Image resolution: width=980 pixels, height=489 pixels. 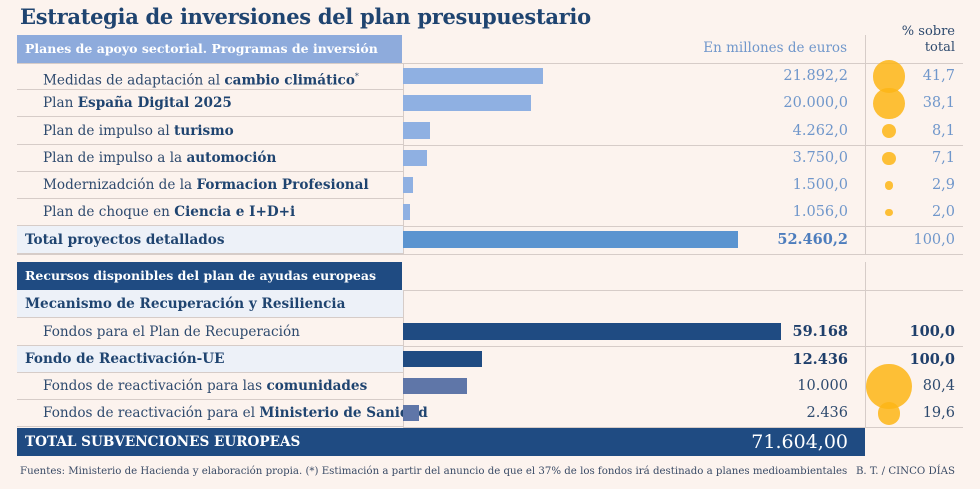 I want to click on label-part: Fondo de Reactivación-UE, so click(x=125, y=359).